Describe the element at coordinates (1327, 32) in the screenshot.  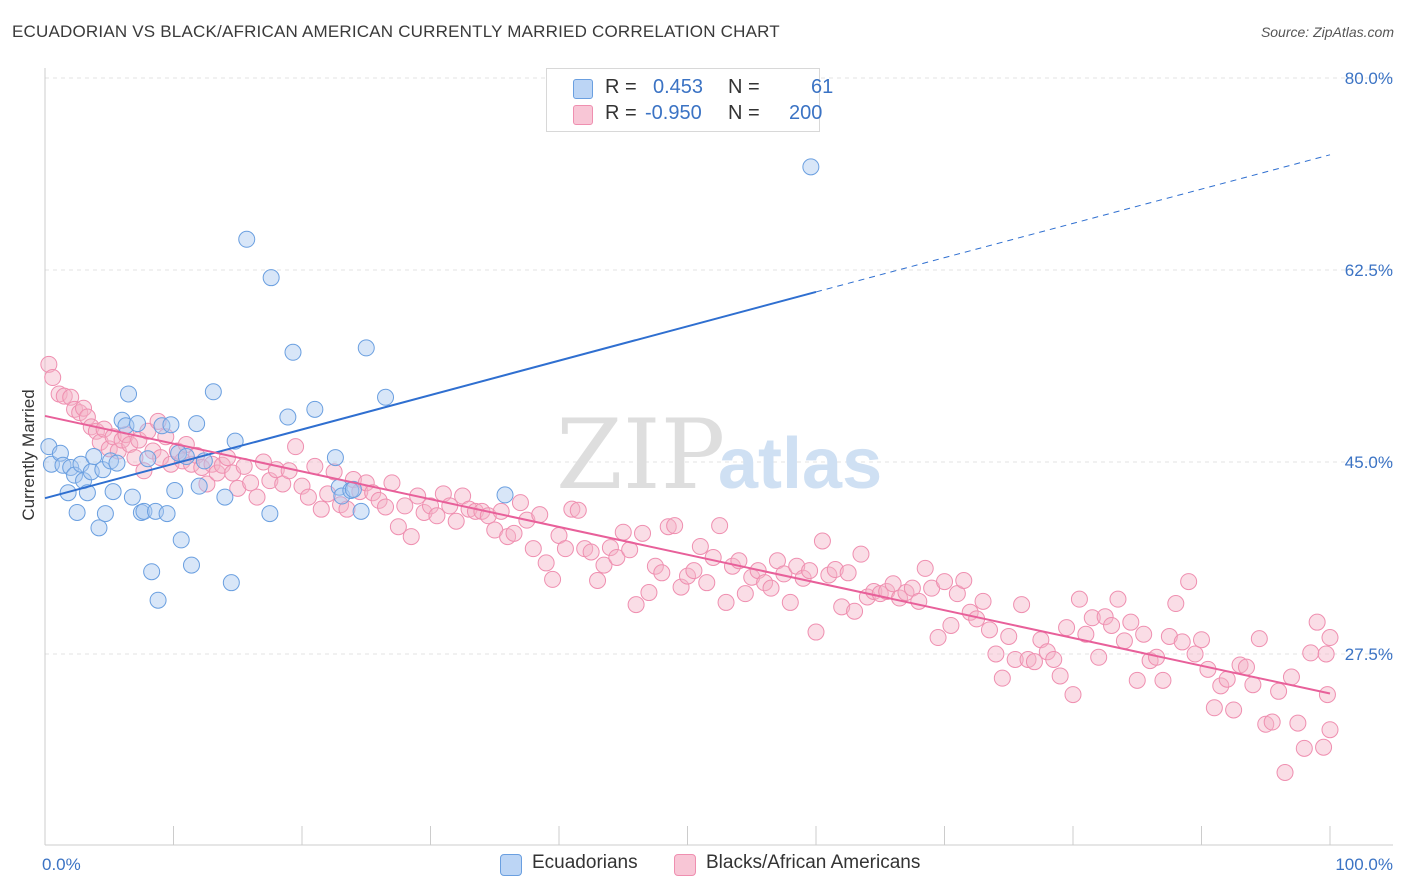
I see `chart-source: Source: ZipAtlas.com` at that location.